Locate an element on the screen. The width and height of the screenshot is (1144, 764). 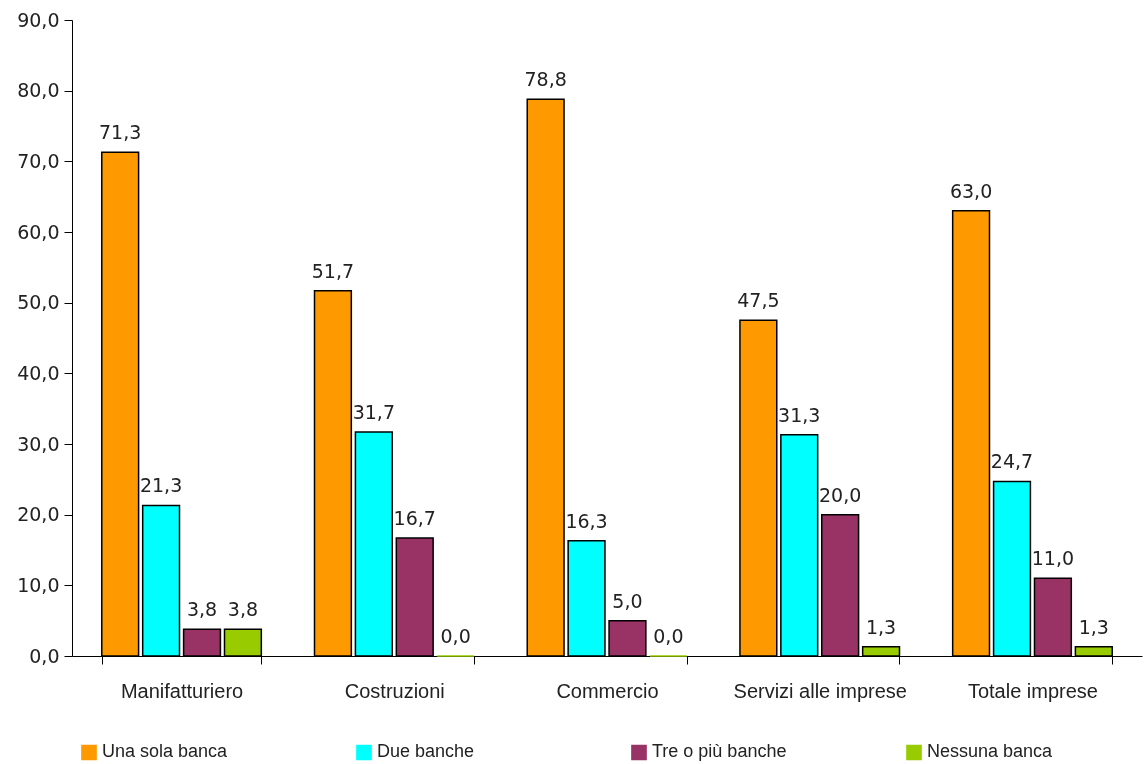
data-label: 11,0 is located at coordinates (1053, 558).